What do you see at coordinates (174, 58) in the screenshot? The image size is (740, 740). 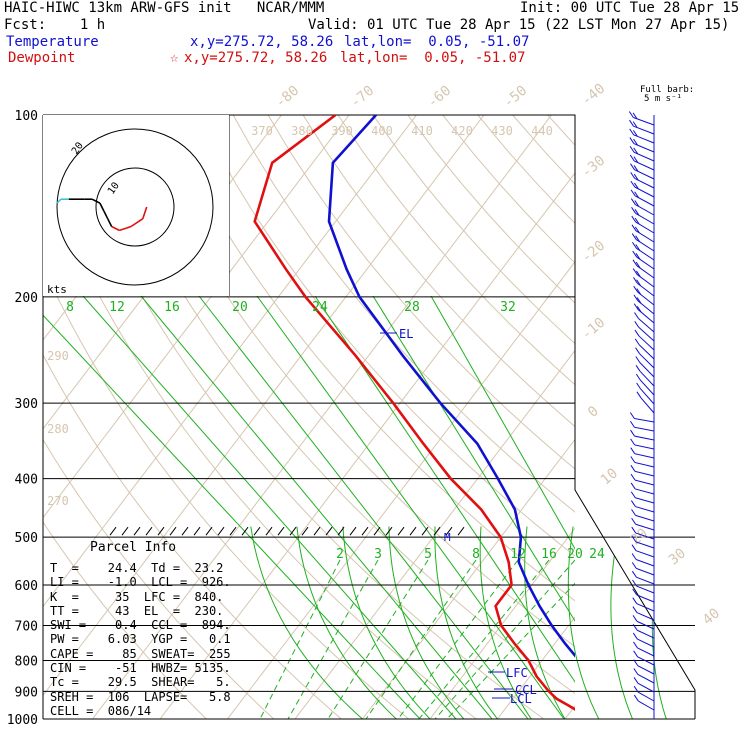 I see `dewpoint-star-icon: ☆` at bounding box center [174, 58].